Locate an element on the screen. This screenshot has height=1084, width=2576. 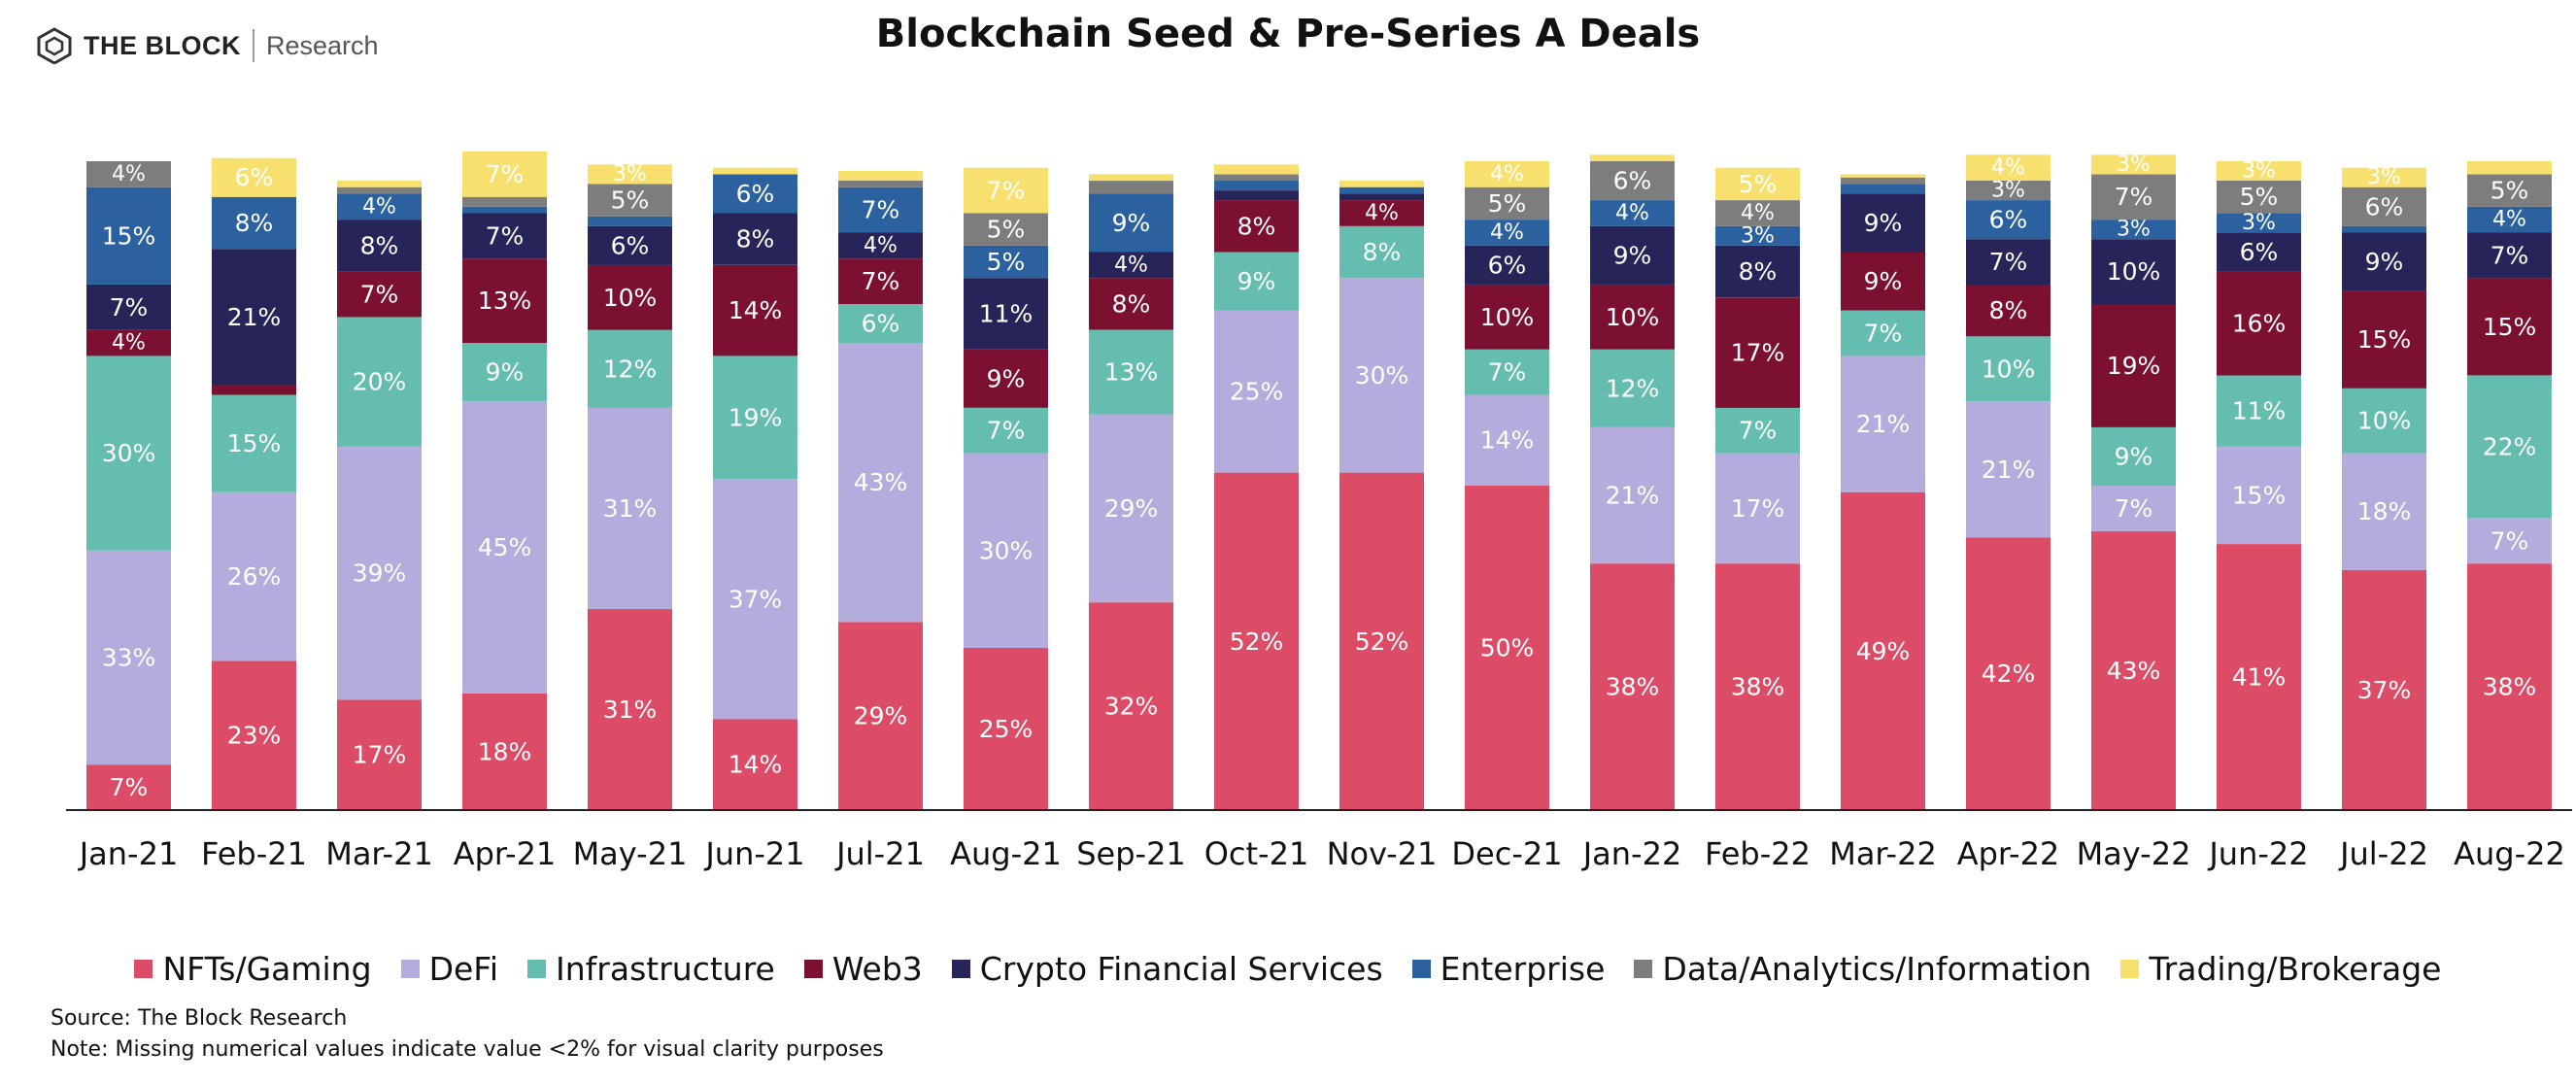
data-label-web3-jul-22: 15% is located at coordinates (2384, 339).